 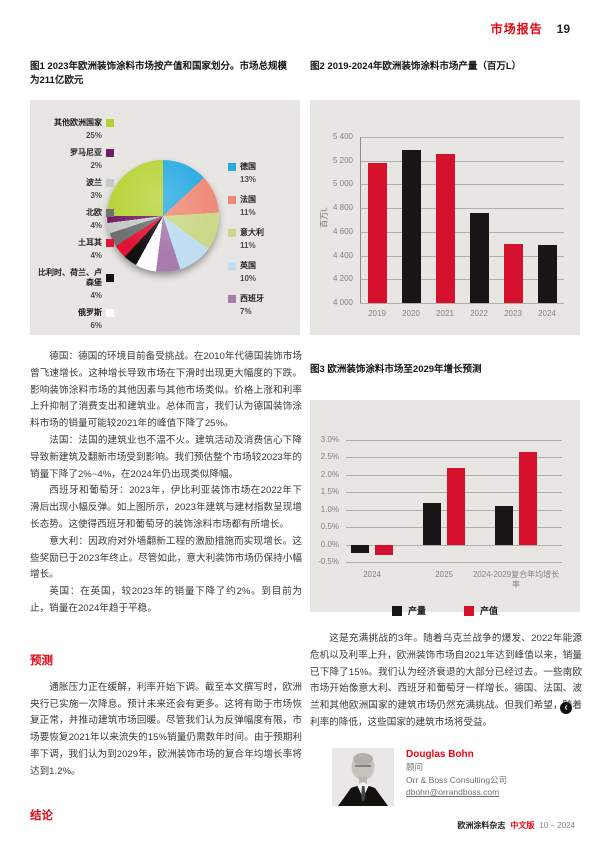 I want to click on legend-label: 意大利, so click(x=252, y=232).